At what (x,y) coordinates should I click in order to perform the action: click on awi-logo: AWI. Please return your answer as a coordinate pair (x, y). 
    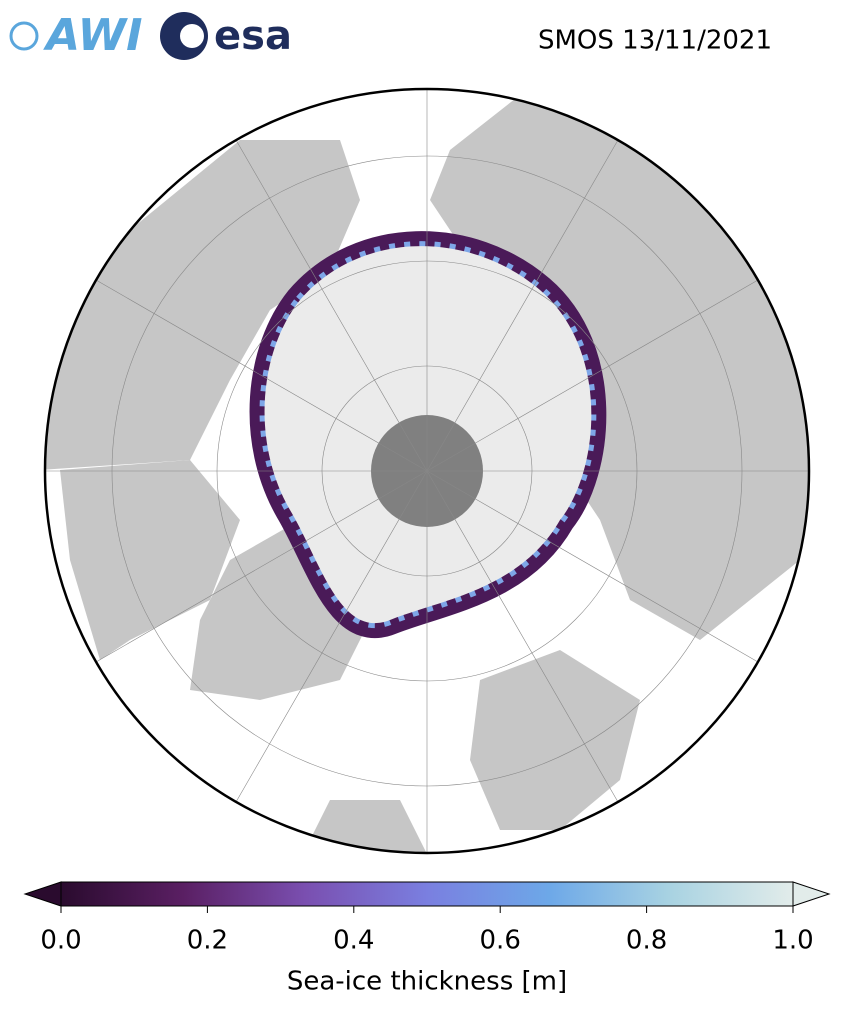
    Looking at the image, I should click on (76, 35).